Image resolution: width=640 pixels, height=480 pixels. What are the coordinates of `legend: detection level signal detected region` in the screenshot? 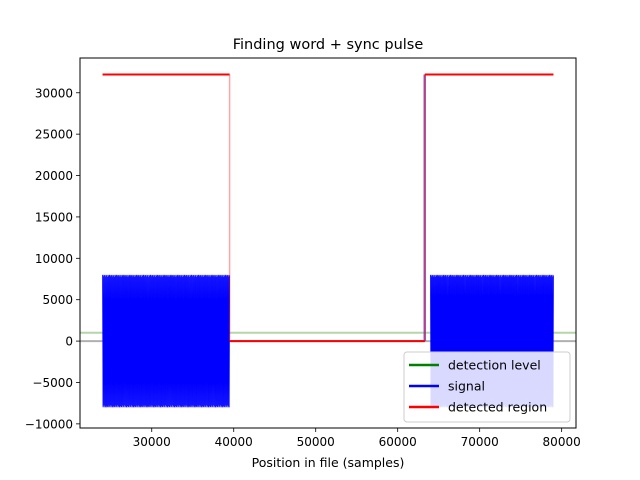 It's located at (487, 387).